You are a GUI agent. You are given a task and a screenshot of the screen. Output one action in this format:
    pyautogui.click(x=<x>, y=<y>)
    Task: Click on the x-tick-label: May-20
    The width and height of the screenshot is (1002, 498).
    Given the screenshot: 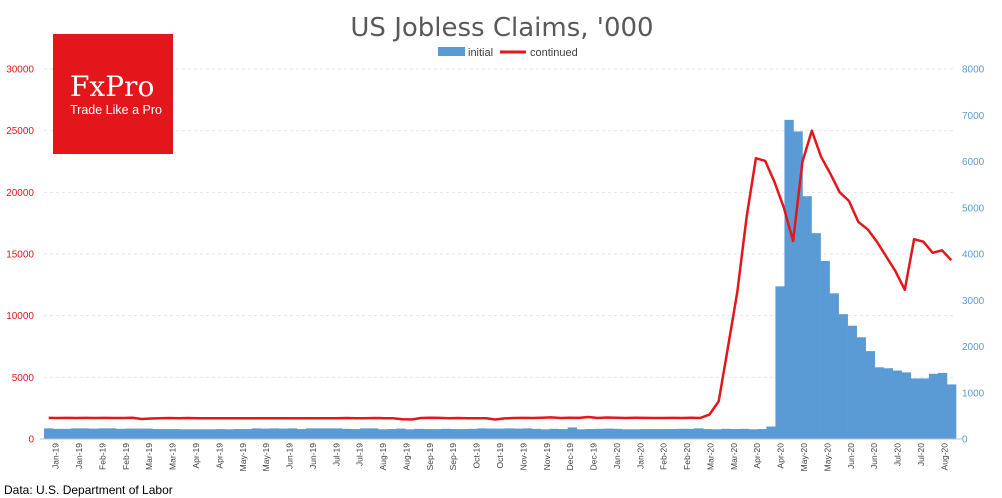 What is the action you would take?
    pyautogui.click(x=804, y=457)
    